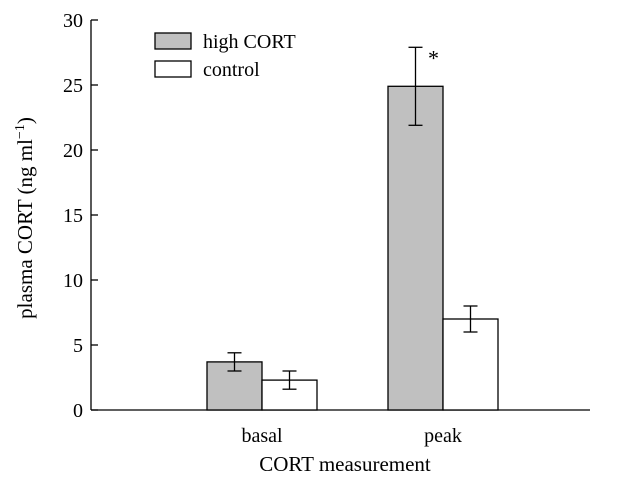  What do you see at coordinates (225, 56) in the screenshot?
I see `legend: high CORT control` at bounding box center [225, 56].